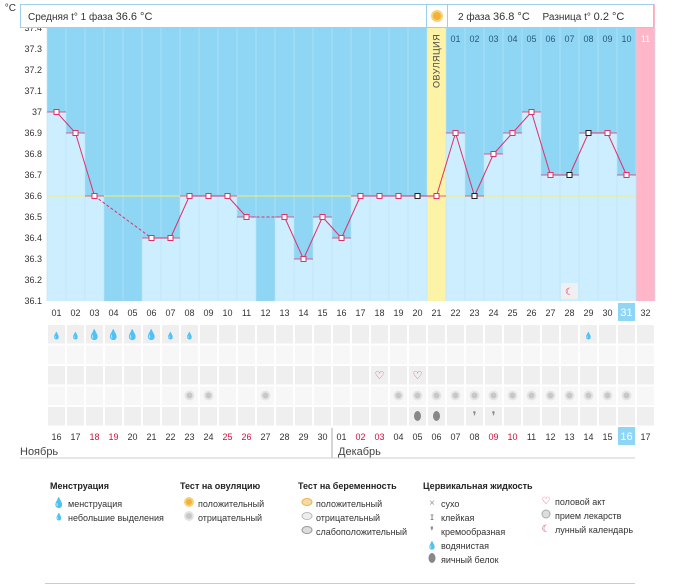  What do you see at coordinates (33, 238) in the screenshot?
I see `y-tick-label: 36.4` at bounding box center [33, 238].